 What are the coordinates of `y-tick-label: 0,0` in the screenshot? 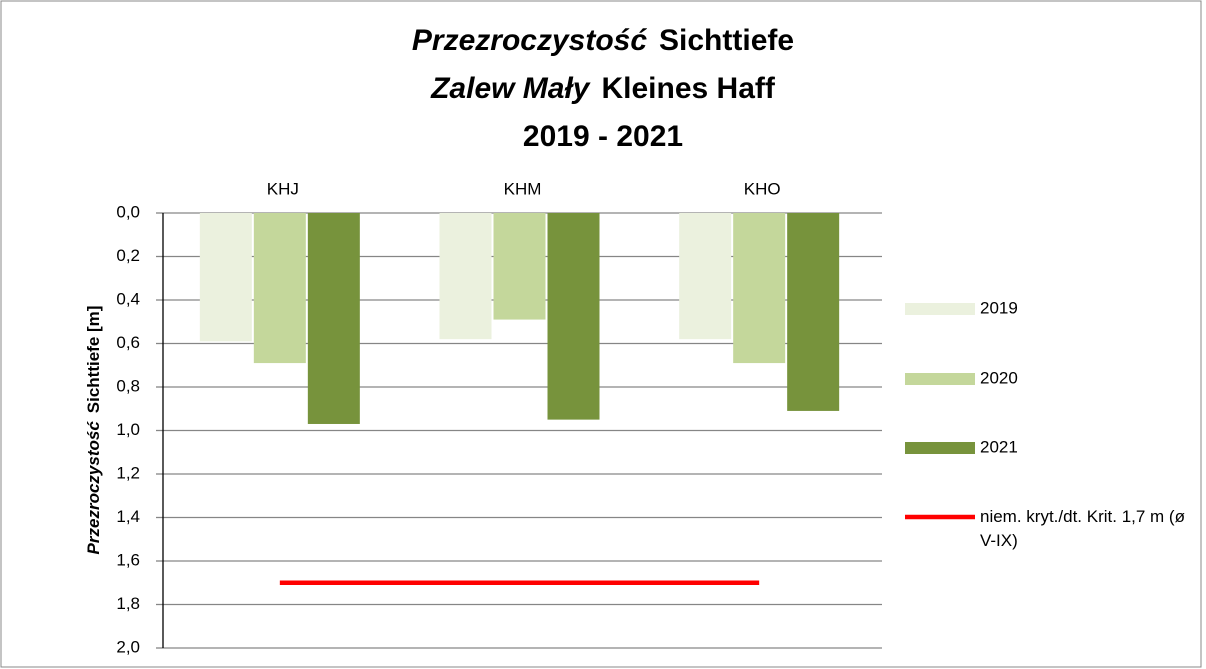 It's located at (128, 211).